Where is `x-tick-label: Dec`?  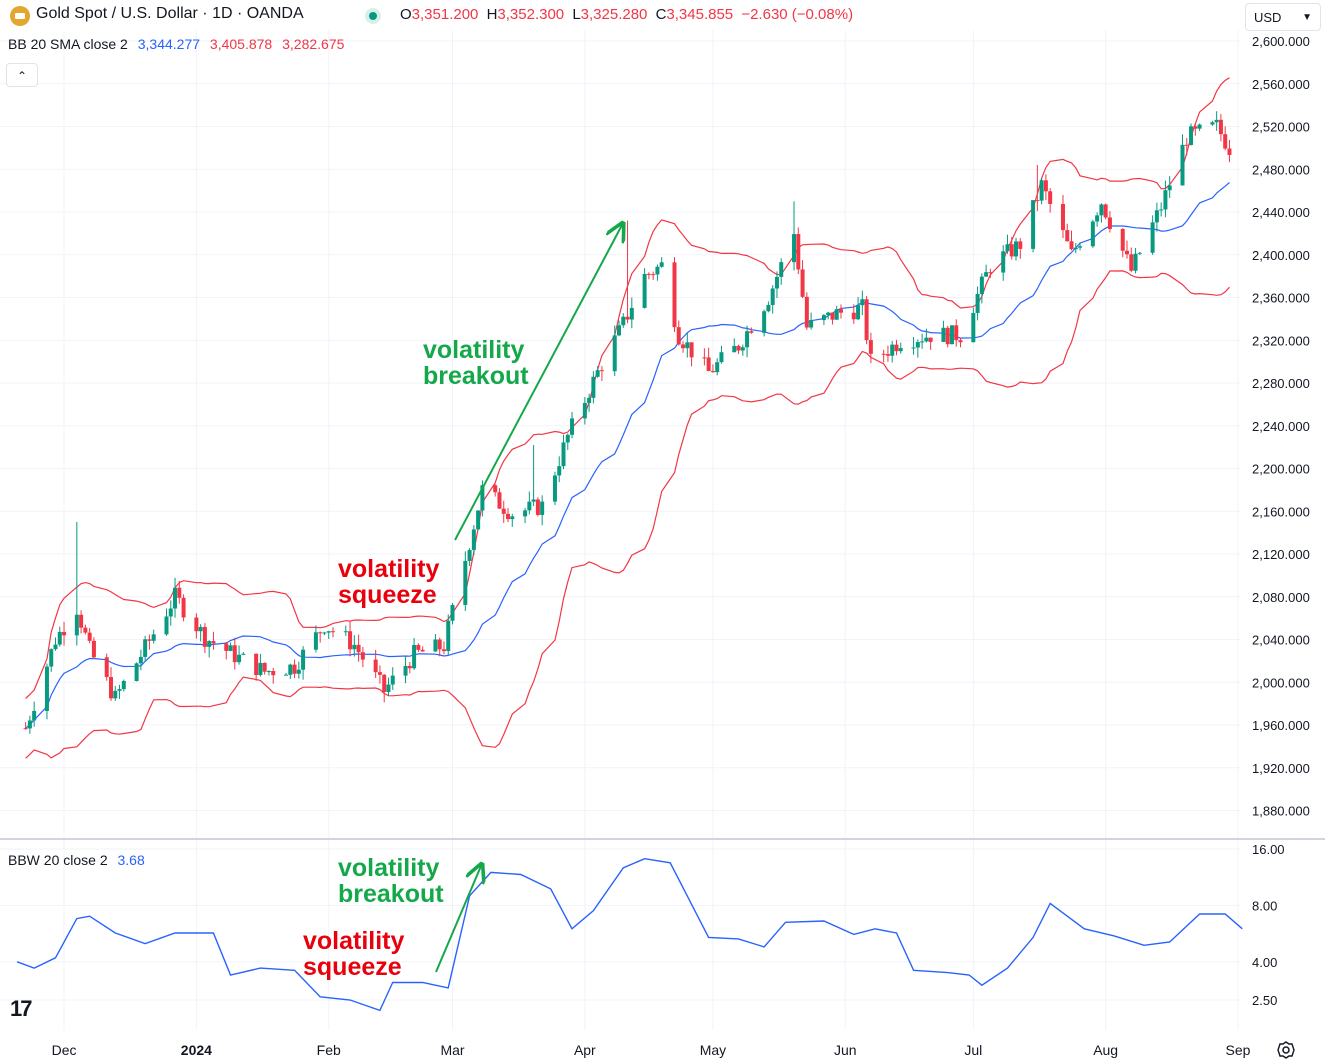 x-tick-label: Dec is located at coordinates (64, 1050).